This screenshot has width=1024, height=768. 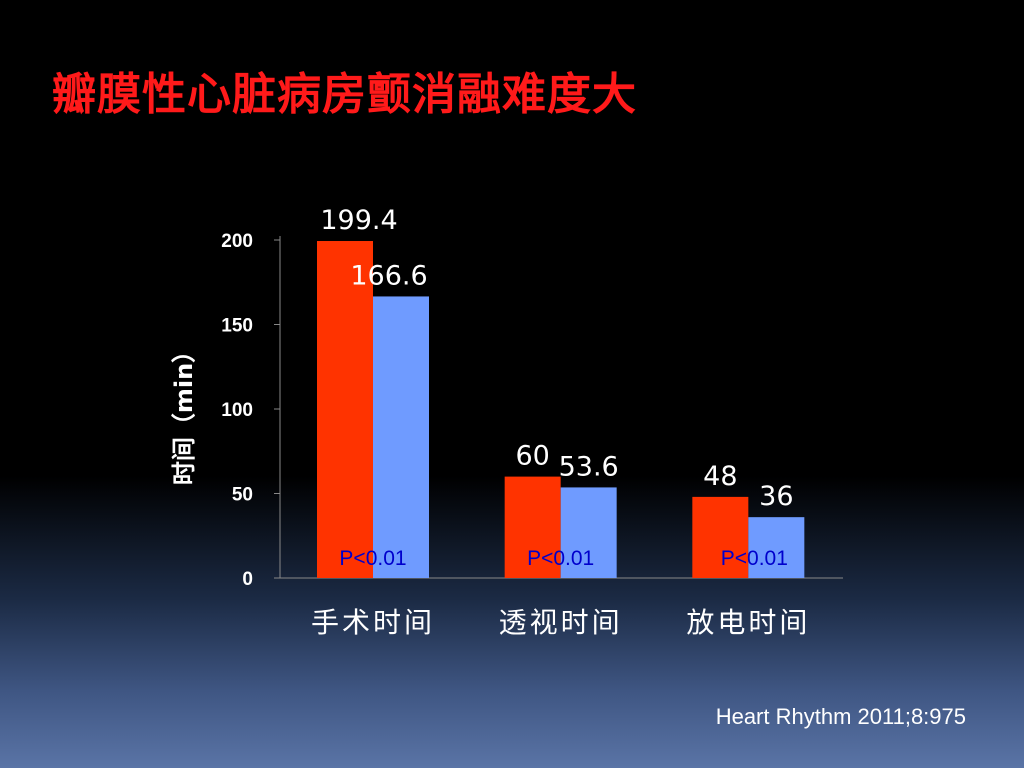 I want to click on bar-value-label: 36, so click(x=776, y=496).